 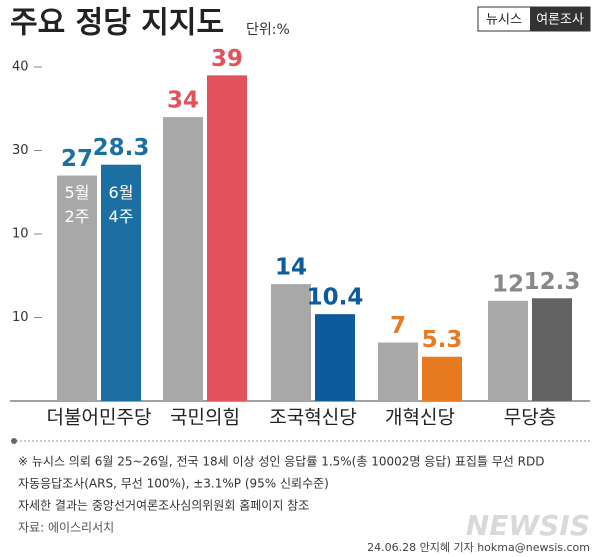 I want to click on value-label: 27, so click(x=77, y=159).